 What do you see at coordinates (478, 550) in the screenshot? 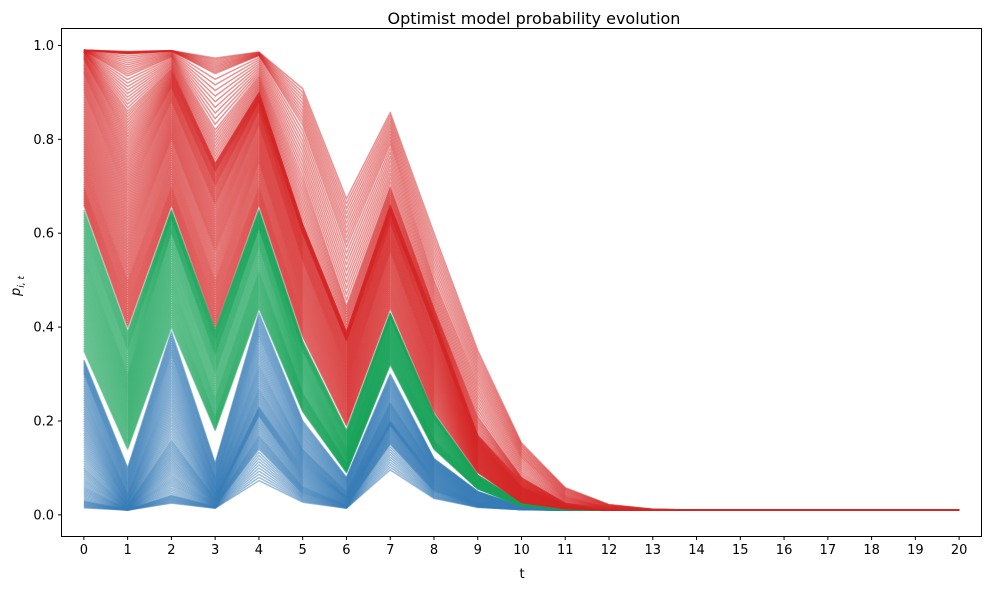
I see `x-tick-label: 9` at bounding box center [478, 550].